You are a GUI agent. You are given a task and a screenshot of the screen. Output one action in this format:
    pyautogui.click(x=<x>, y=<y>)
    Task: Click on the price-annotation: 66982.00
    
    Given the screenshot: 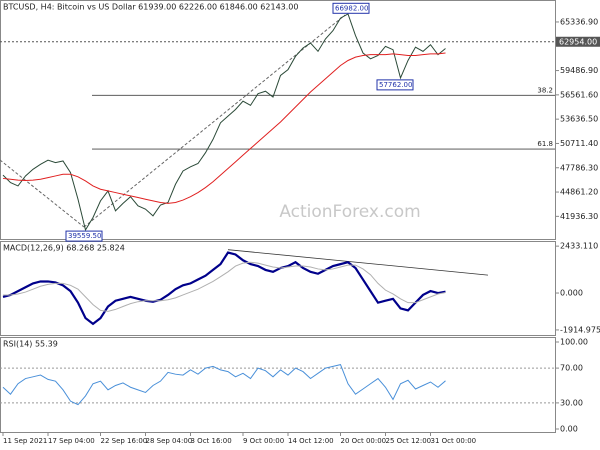 What is the action you would take?
    pyautogui.click(x=351, y=8)
    